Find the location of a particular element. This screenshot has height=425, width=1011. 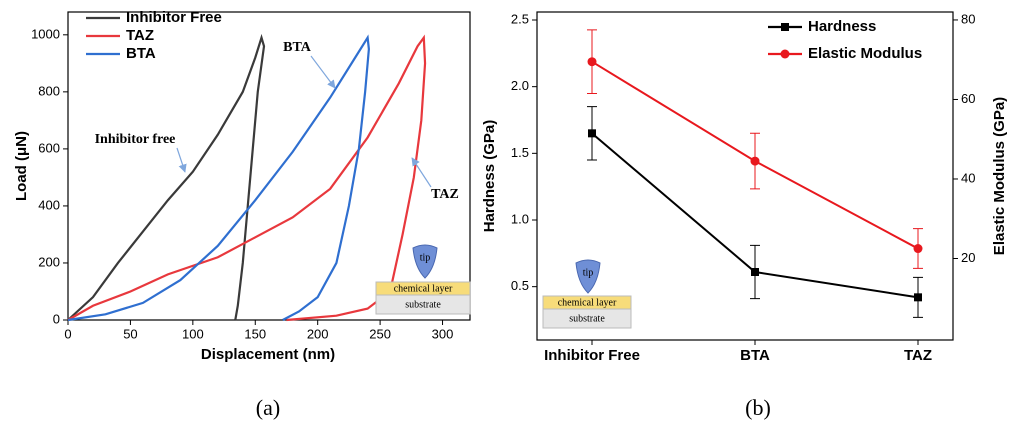

y-tick-label: 0 is located at coordinates (56, 318).